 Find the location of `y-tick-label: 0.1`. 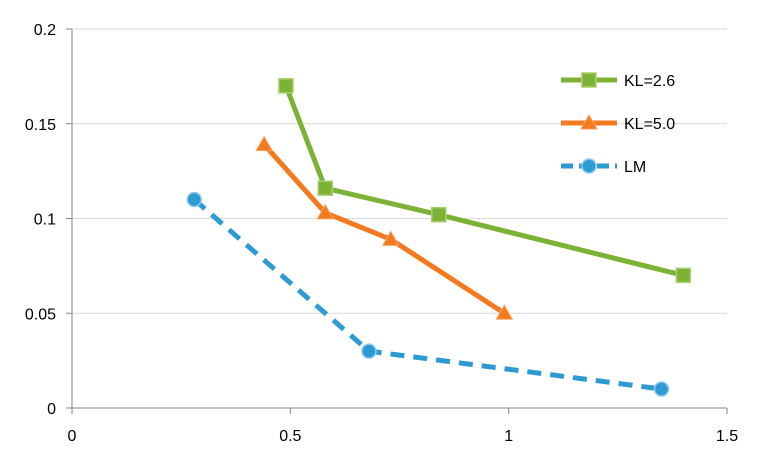

y-tick-label: 0.1 is located at coordinates (45, 220).